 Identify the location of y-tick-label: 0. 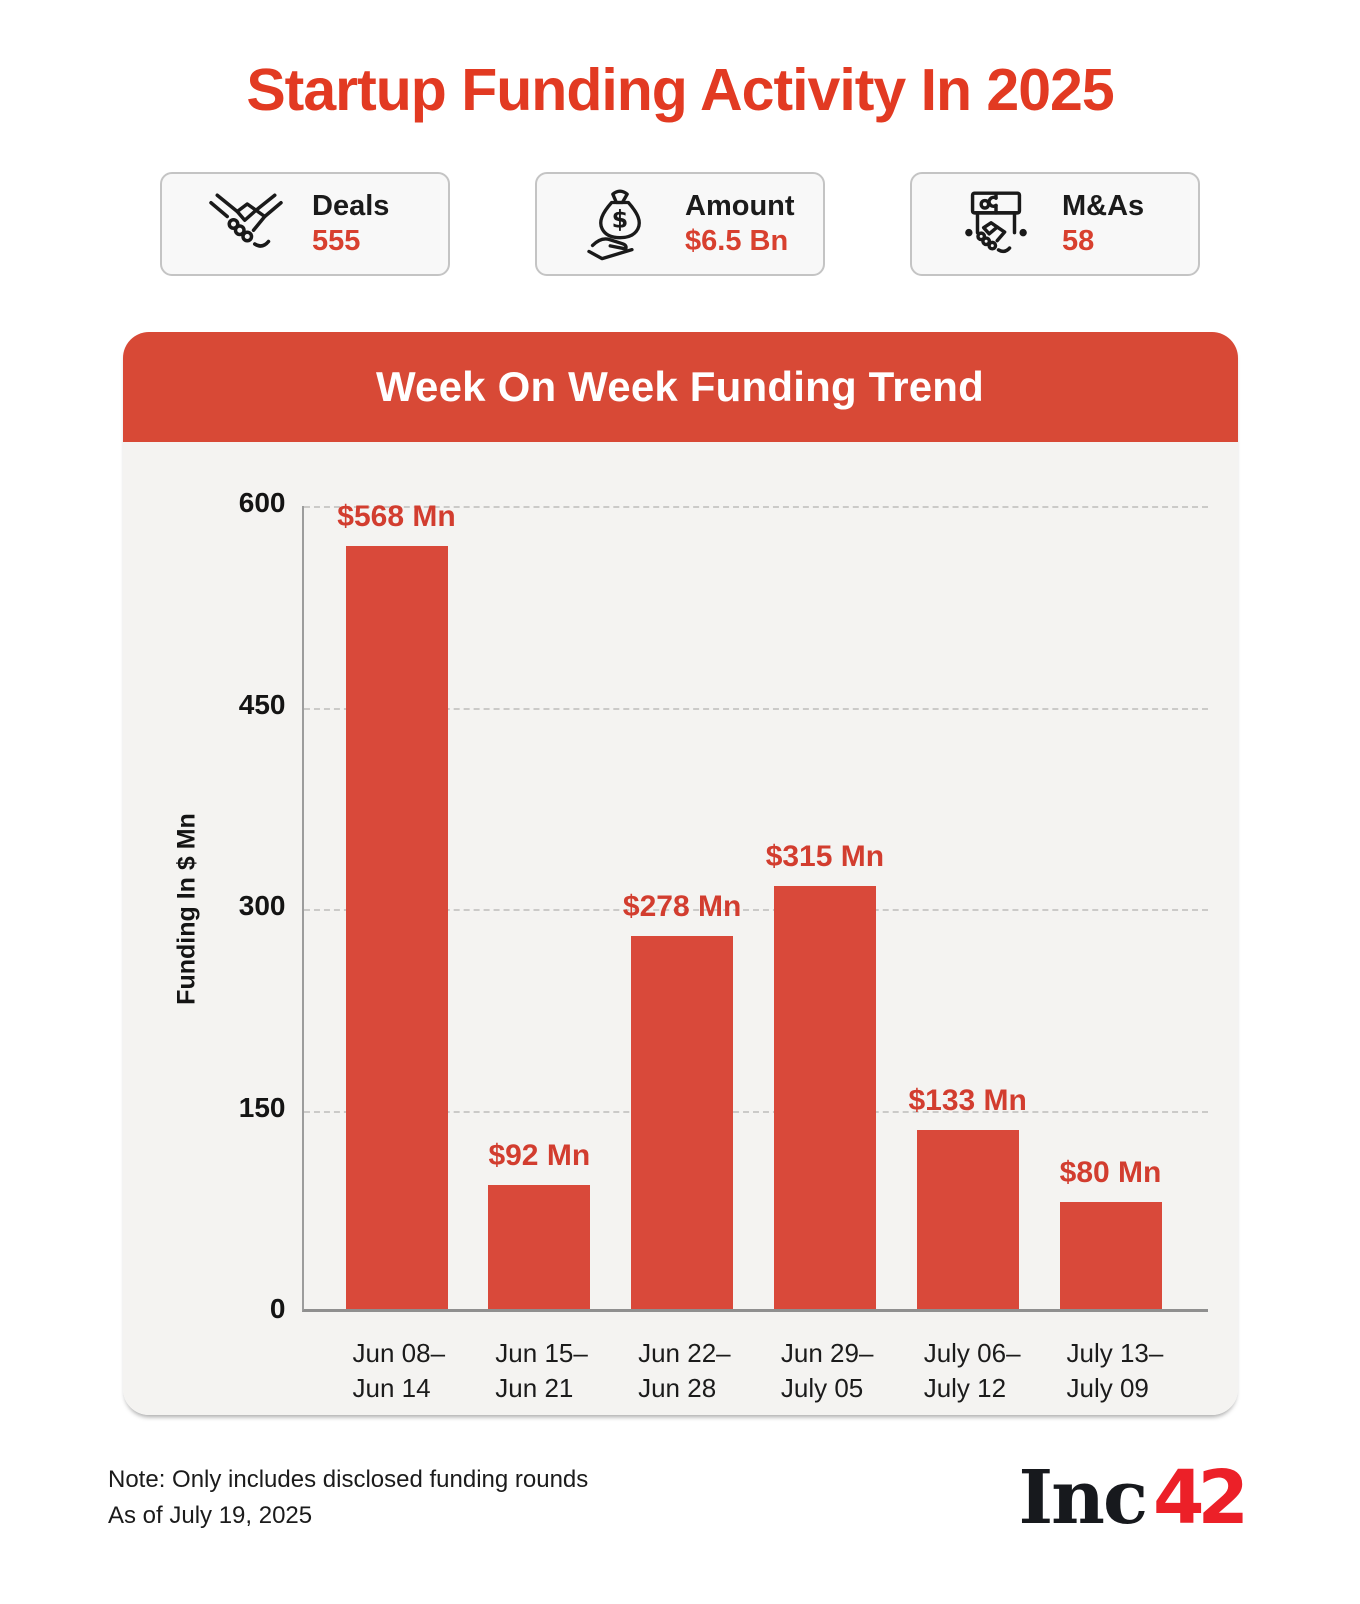
(277, 1308).